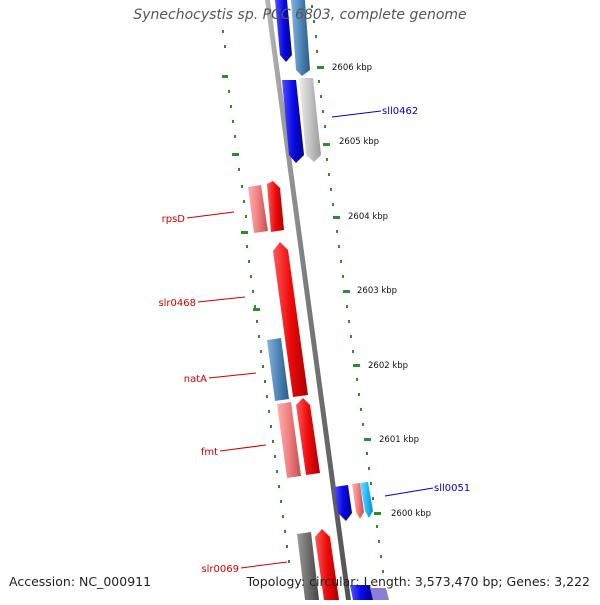 The height and width of the screenshot is (605, 600). What do you see at coordinates (264, 565) in the screenshot?
I see `leader-slr0069` at bounding box center [264, 565].